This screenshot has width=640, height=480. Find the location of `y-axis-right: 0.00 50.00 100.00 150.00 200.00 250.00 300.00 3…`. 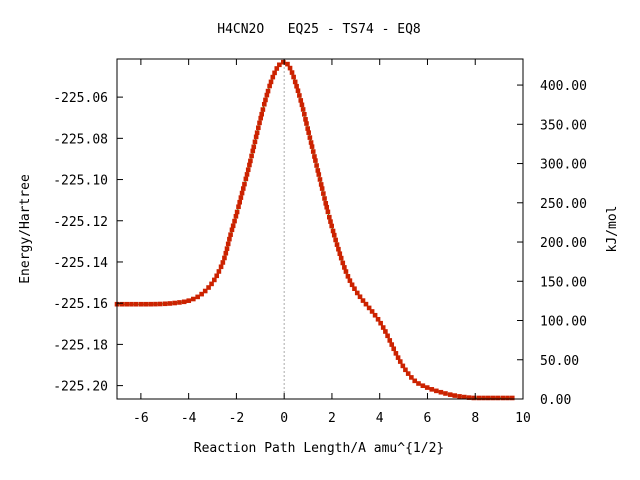

y-axis-right: 0.00 50.00 100.00 150.00 200.00 250.00 300.00 3… is located at coordinates (552, 243).